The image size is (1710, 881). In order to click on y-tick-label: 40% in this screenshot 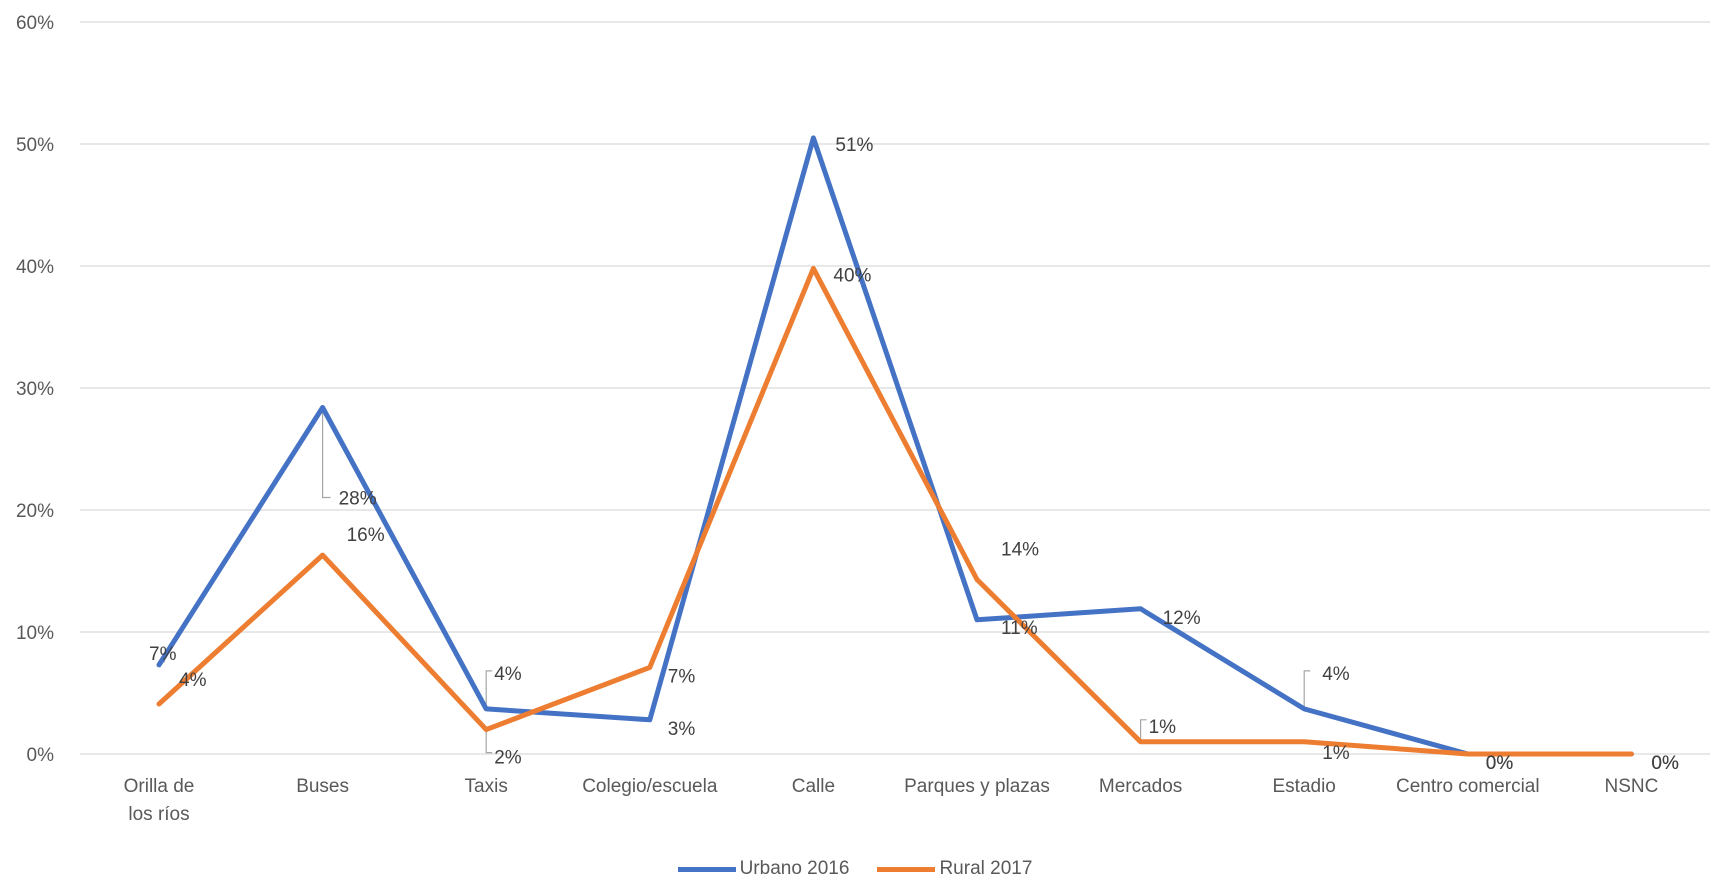, I will do `click(35, 267)`.